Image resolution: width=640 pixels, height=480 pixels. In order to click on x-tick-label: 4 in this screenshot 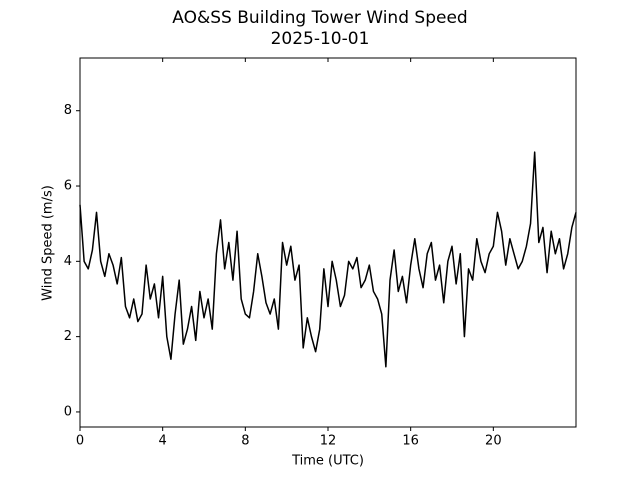, I will do `click(163, 441)`.